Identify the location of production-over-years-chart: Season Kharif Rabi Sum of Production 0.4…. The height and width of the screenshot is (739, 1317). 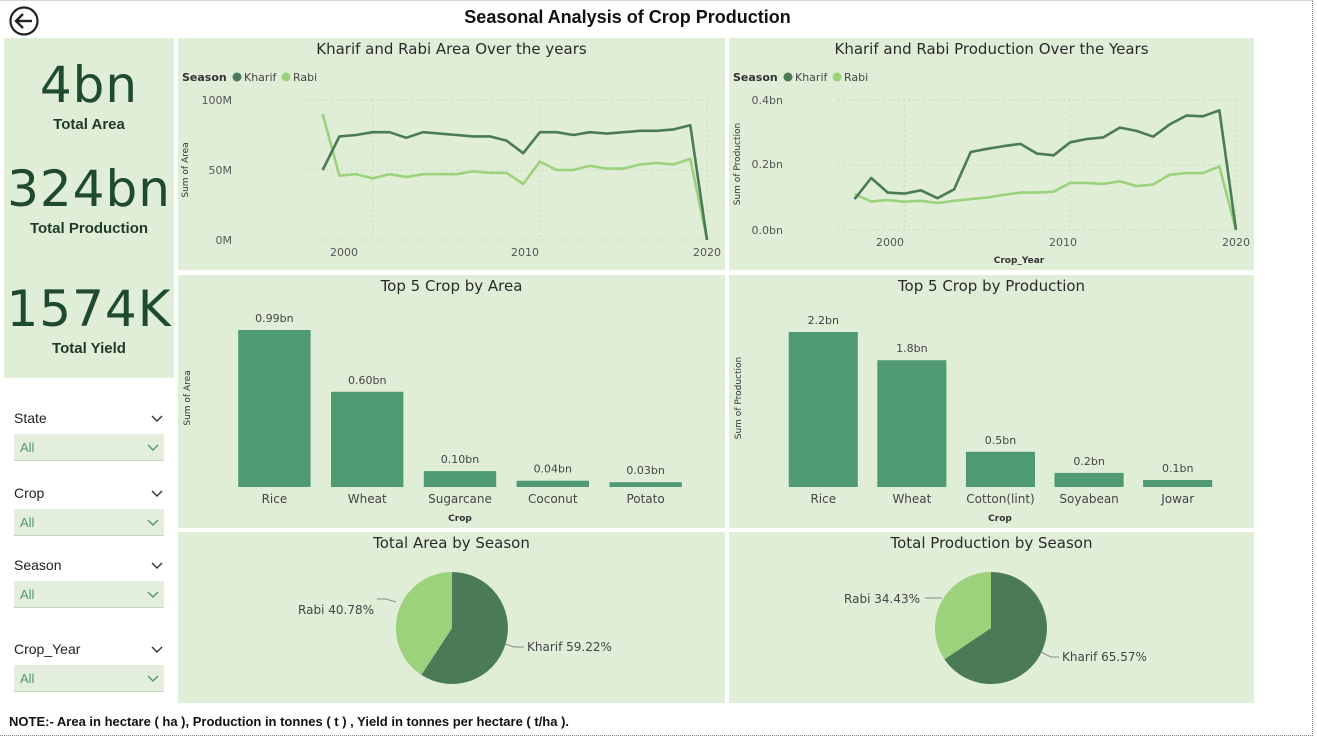
(991, 154).